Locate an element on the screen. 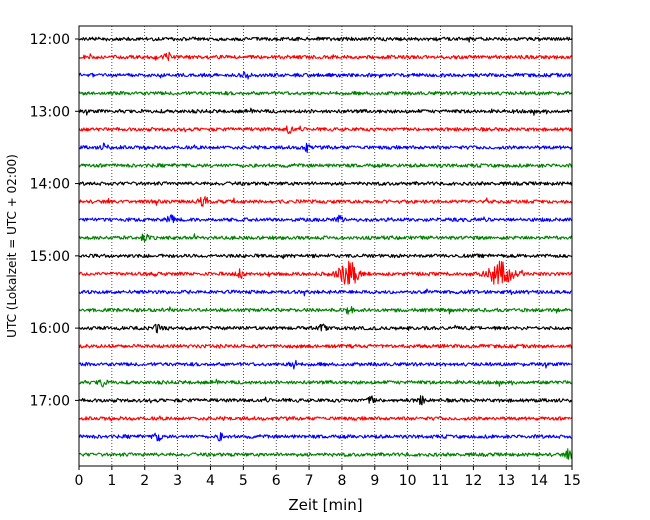 The width and height of the screenshot is (650, 520). y-tick-label: 12:00 is located at coordinates (50, 40).